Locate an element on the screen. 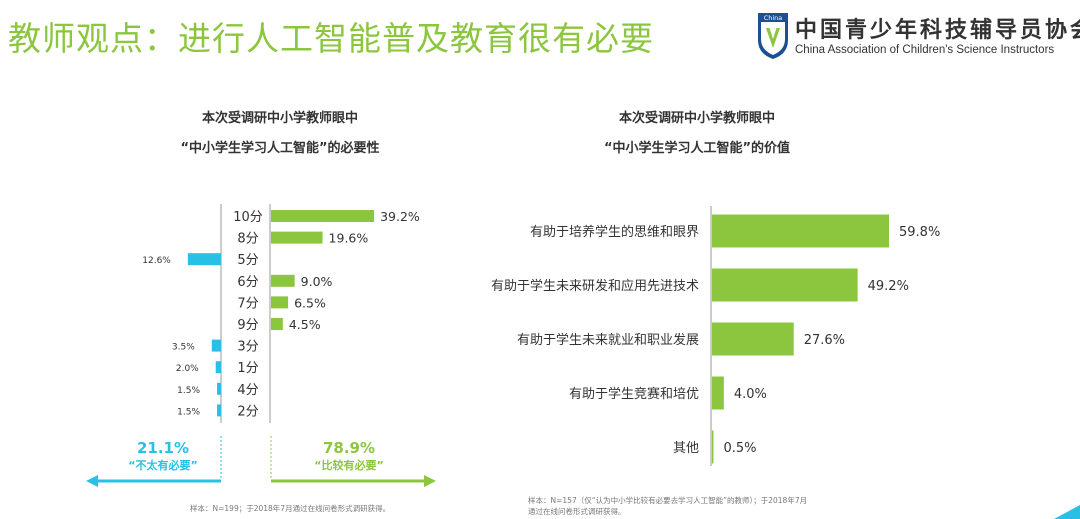  chart2-value-label: 27.6% is located at coordinates (824, 340).